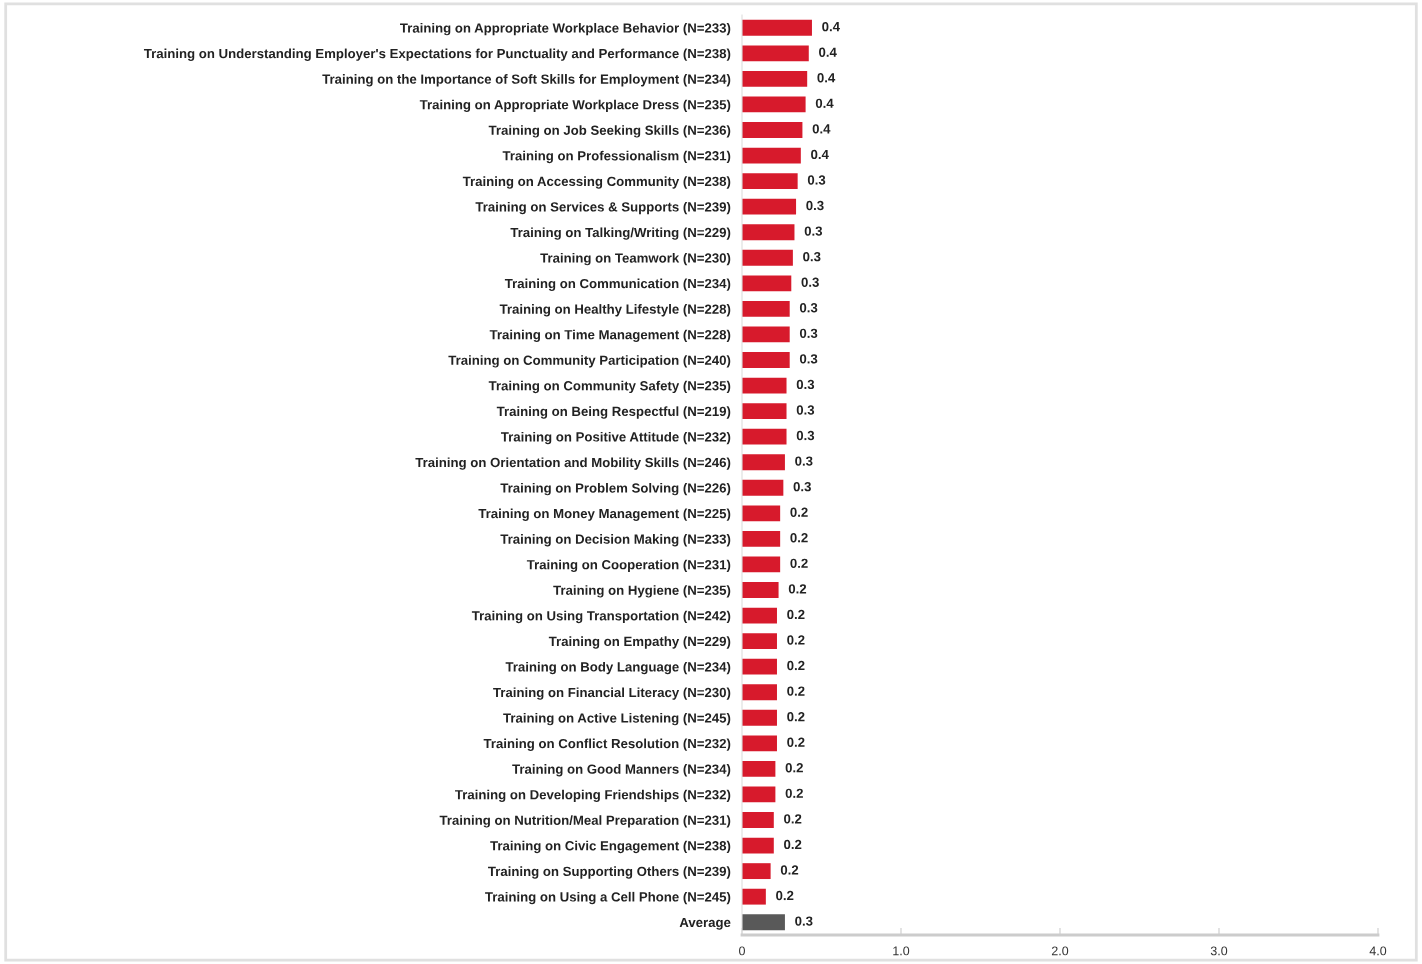 This screenshot has width=1422, height=964. Describe the element at coordinates (609, 387) in the screenshot. I see `y-tick-label: Training on Community Safety (N=235)` at that location.